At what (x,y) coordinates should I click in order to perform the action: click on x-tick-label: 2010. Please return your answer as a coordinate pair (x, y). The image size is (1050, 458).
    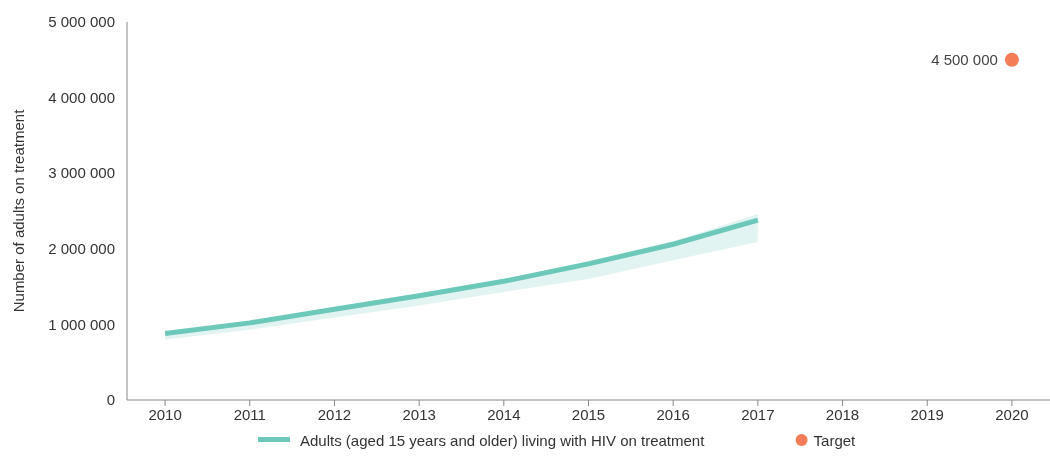
    Looking at the image, I should click on (165, 414).